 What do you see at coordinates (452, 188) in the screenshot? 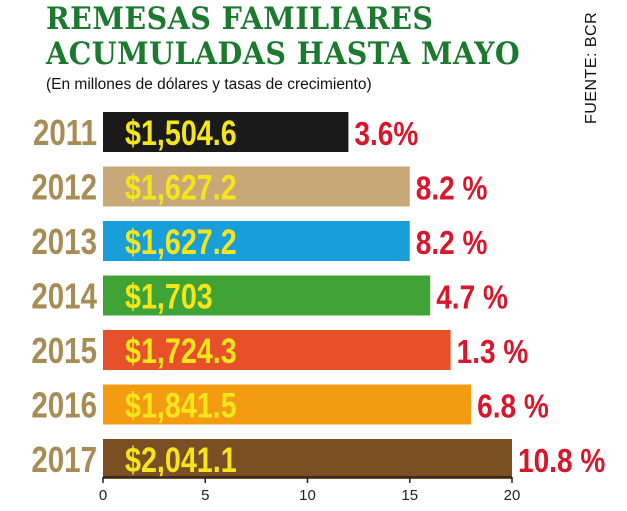
I see `growth-label-2012: 8.2 %` at bounding box center [452, 188].